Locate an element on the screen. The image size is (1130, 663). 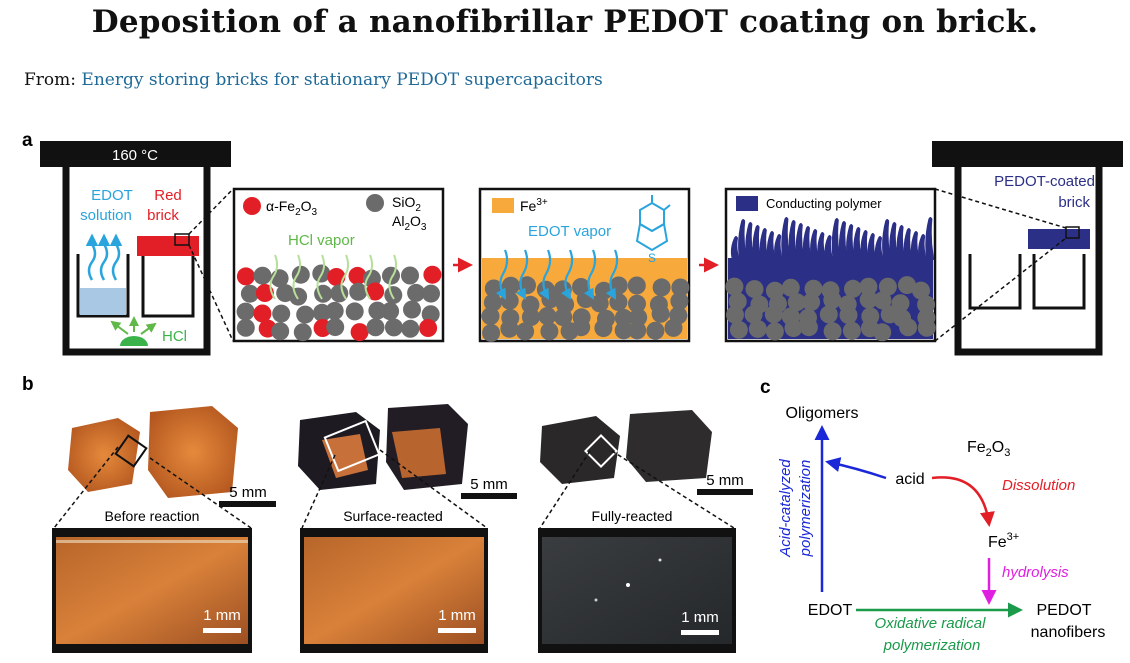
oxidative-radical: Oxidative radical is located at coordinates (931, 623).